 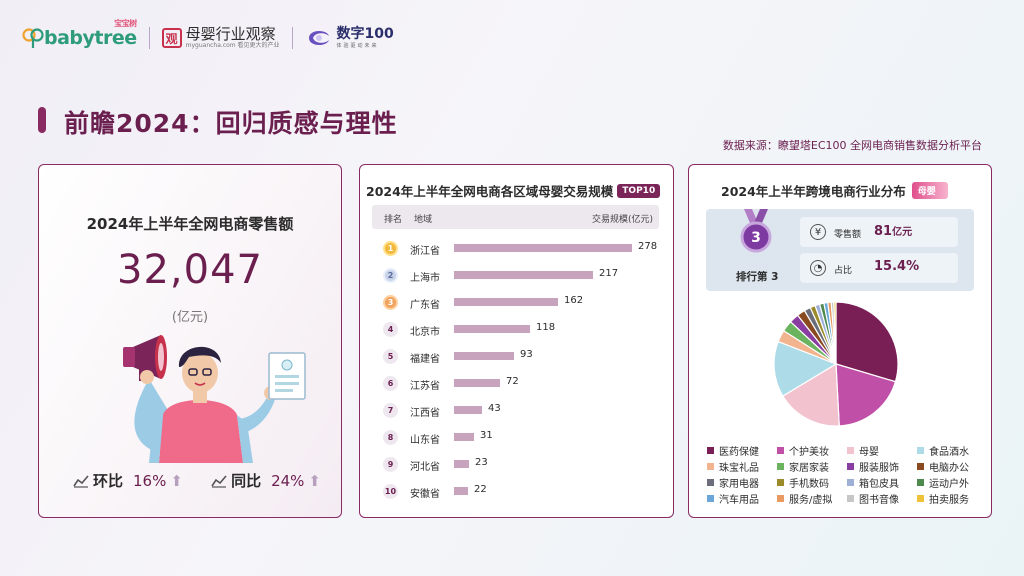 I want to click on regional-ranking-title: 2024年上半年全网电商各区域母婴交易规模 TOP10, so click(x=513, y=190).